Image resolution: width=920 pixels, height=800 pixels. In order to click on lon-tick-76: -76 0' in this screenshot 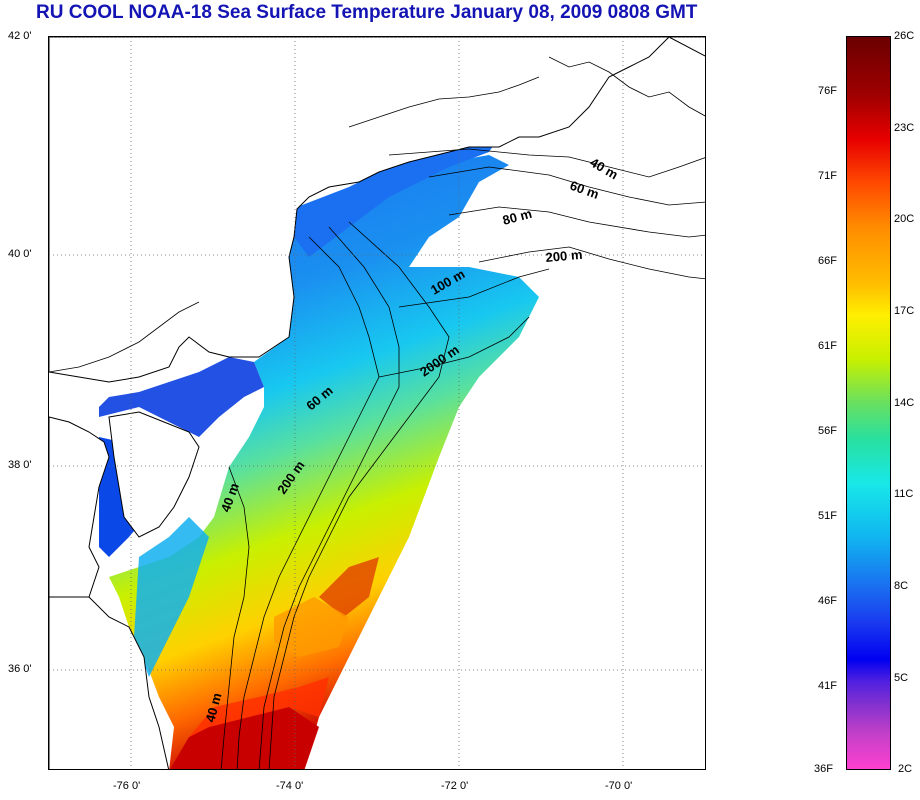, I will do `click(127, 786)`.